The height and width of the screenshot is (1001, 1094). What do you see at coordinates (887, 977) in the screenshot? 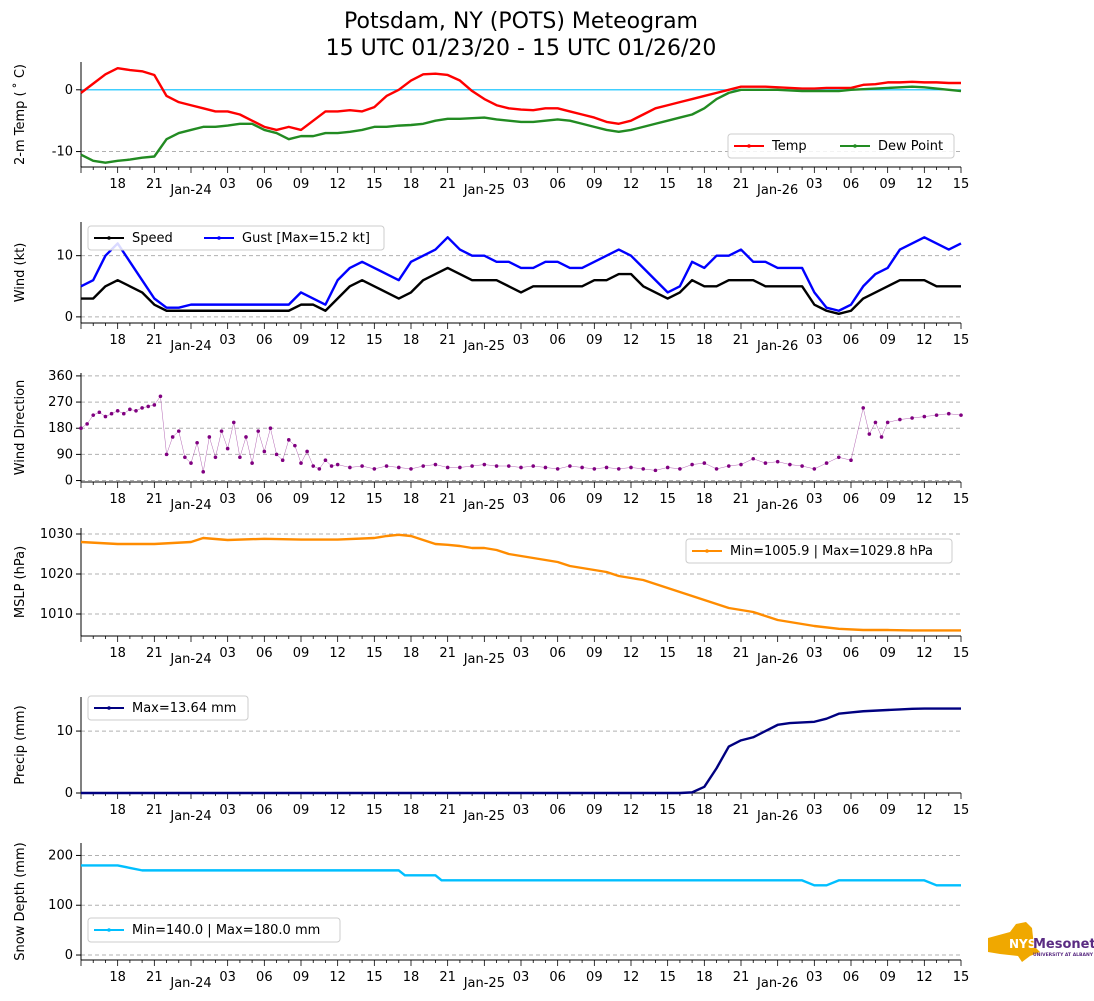
I see `snow-x-tick-label: 09` at bounding box center [887, 977].